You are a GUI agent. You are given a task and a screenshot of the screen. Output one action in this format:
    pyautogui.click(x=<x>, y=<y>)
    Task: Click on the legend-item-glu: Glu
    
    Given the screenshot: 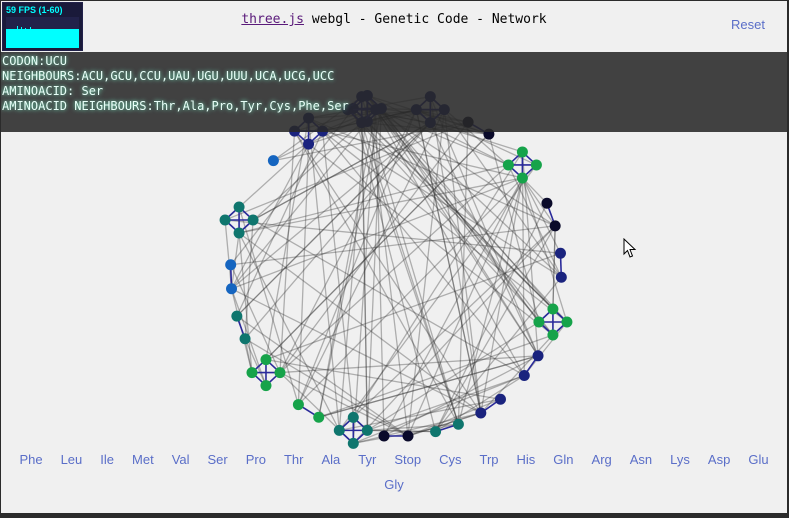 What is the action you would take?
    pyautogui.click(x=758, y=459)
    